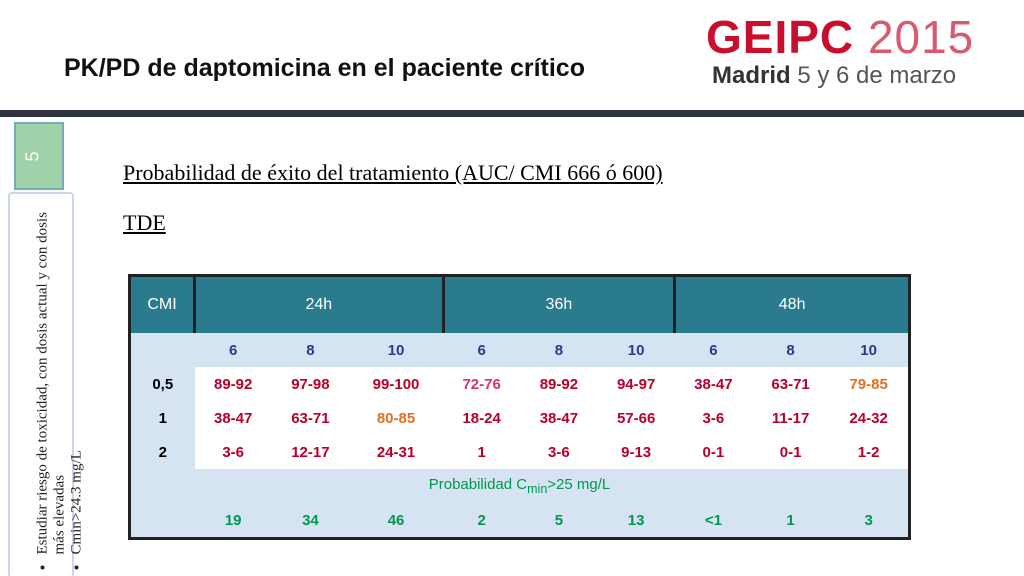 Image resolution: width=1024 pixels, height=576 pixels. What do you see at coordinates (396, 418) in the screenshot?
I see `cell: 80-85` at bounding box center [396, 418].